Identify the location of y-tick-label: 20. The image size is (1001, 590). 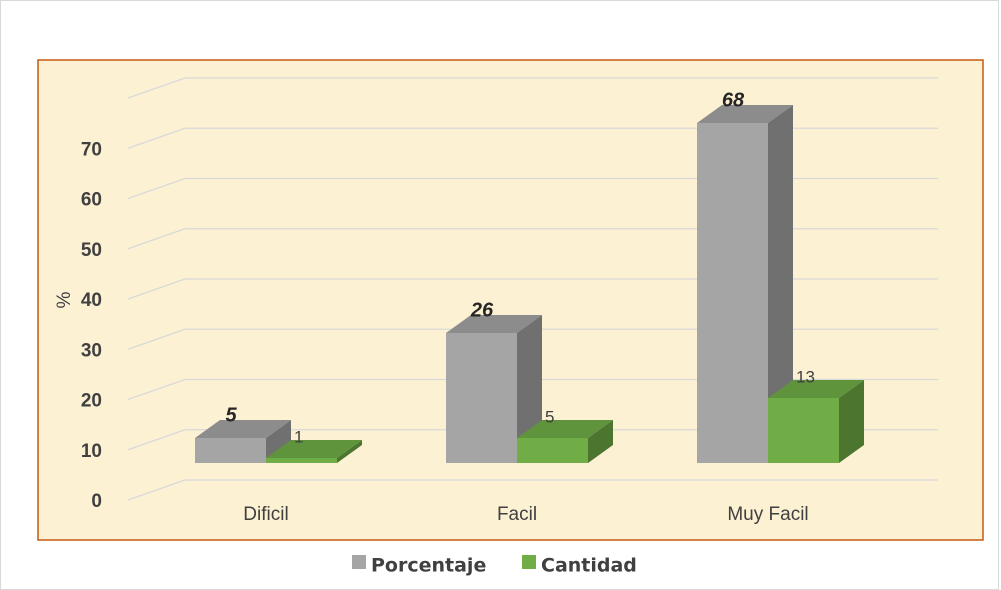
(91, 401).